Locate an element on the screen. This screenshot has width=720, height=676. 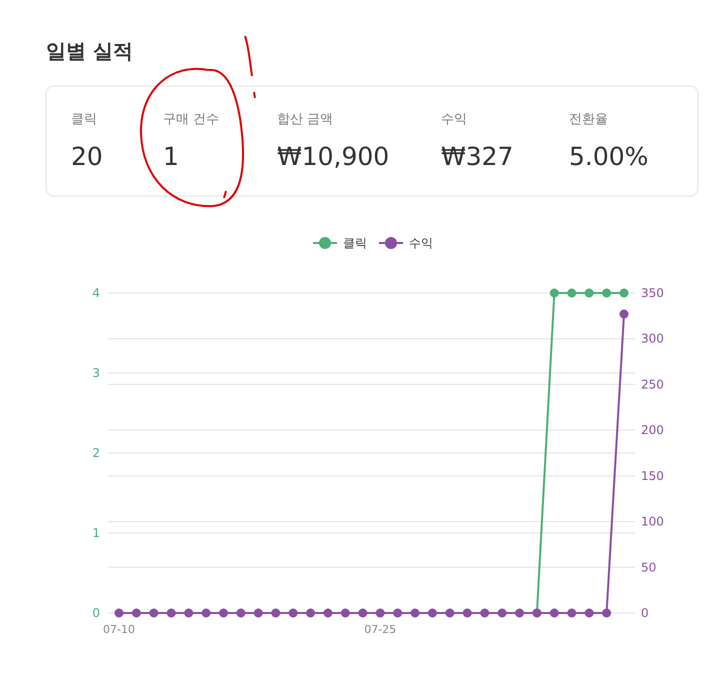
y2-tick-label: 50 is located at coordinates (648, 567).